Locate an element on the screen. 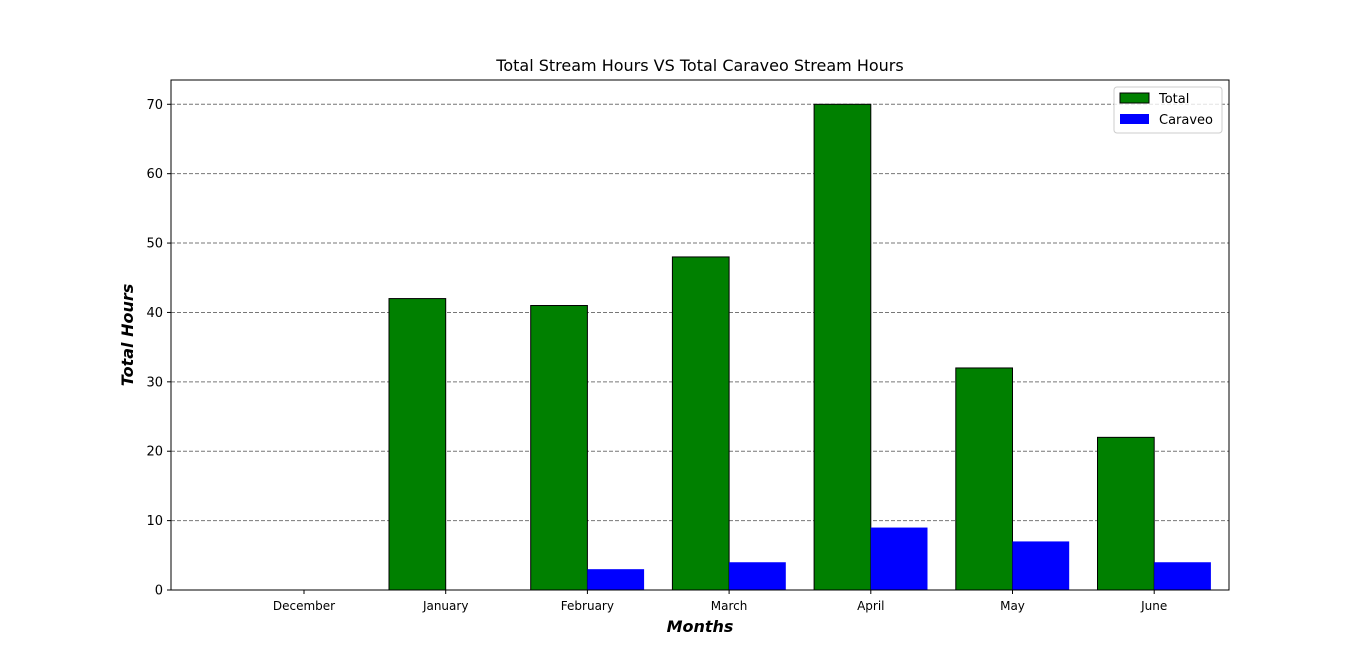 This screenshot has width=1366, height=663. bar-total-january is located at coordinates (417, 444).